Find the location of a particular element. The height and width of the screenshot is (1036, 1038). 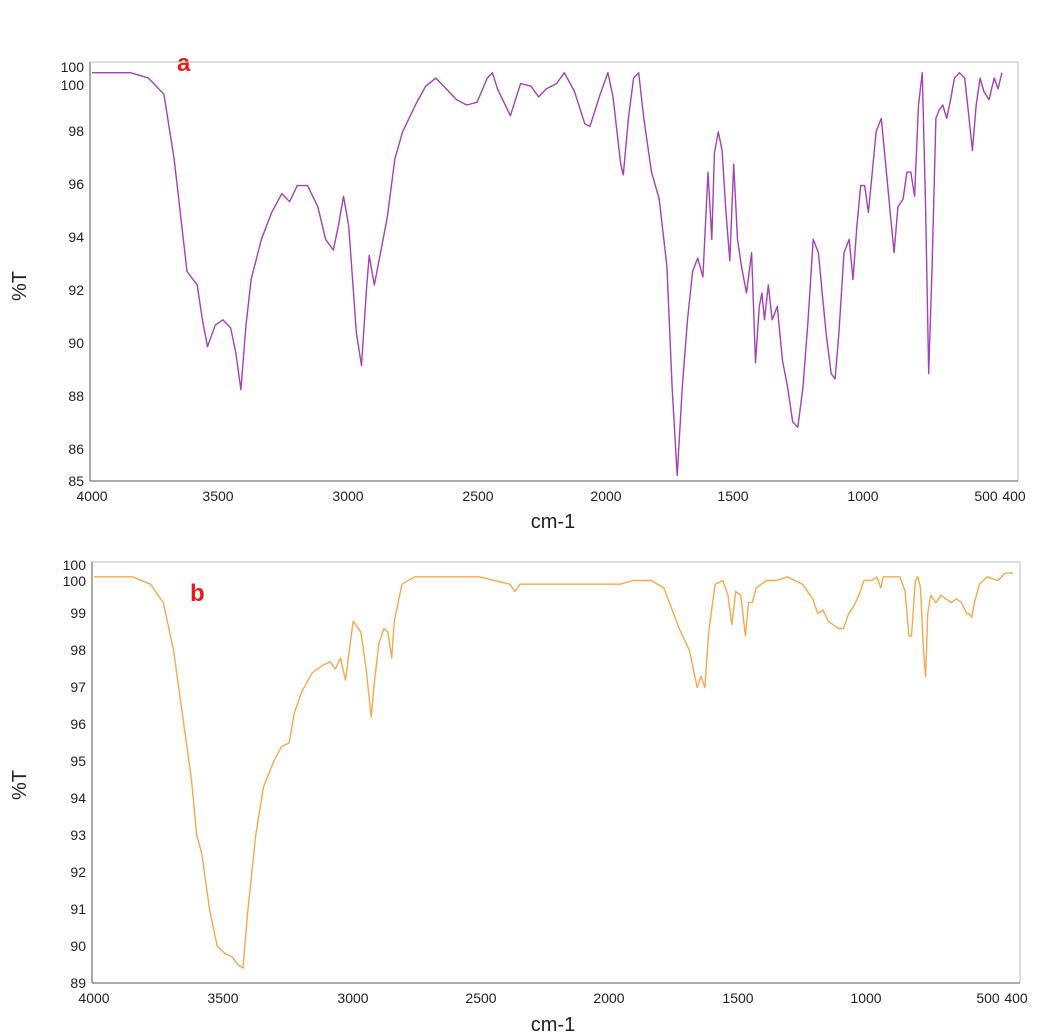

y-tick-label: 97 is located at coordinates (78, 687).